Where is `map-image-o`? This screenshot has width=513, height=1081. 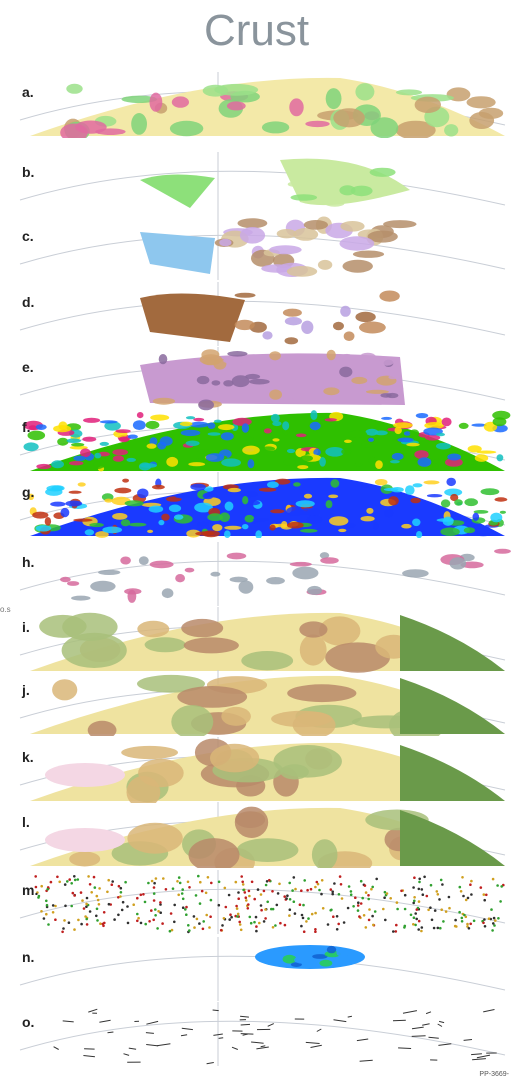
map-image-o is located at coordinates (262, 1034).